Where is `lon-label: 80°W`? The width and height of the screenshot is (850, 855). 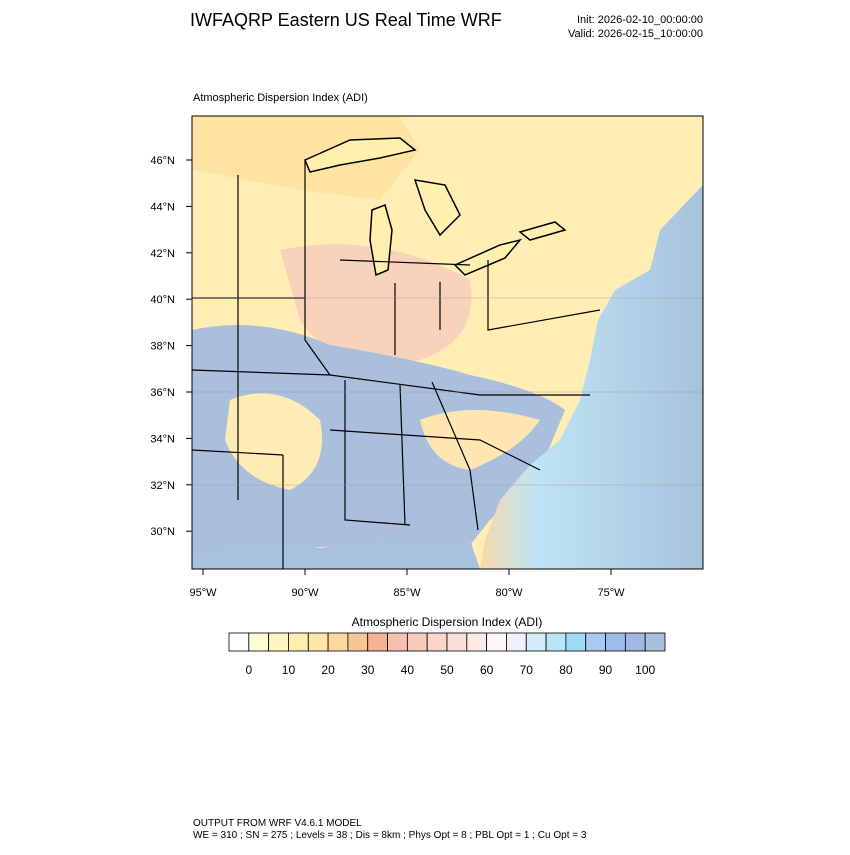 lon-label: 80°W is located at coordinates (509, 593).